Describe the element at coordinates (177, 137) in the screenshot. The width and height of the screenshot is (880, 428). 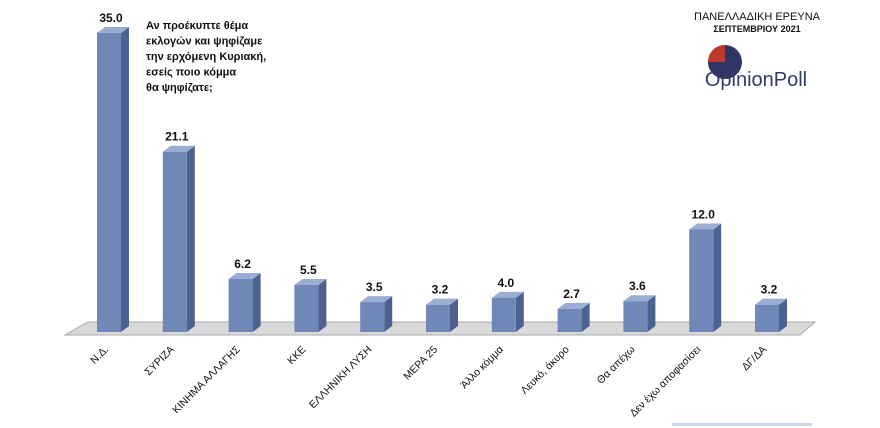
I see `value-label: 21.1` at that location.